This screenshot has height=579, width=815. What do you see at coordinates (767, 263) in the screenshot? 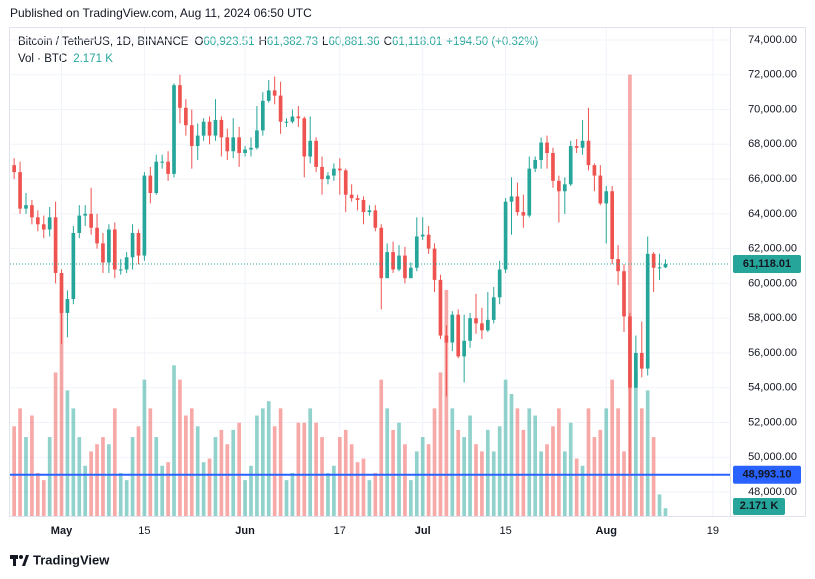
I see `last-price-box` at bounding box center [767, 263].